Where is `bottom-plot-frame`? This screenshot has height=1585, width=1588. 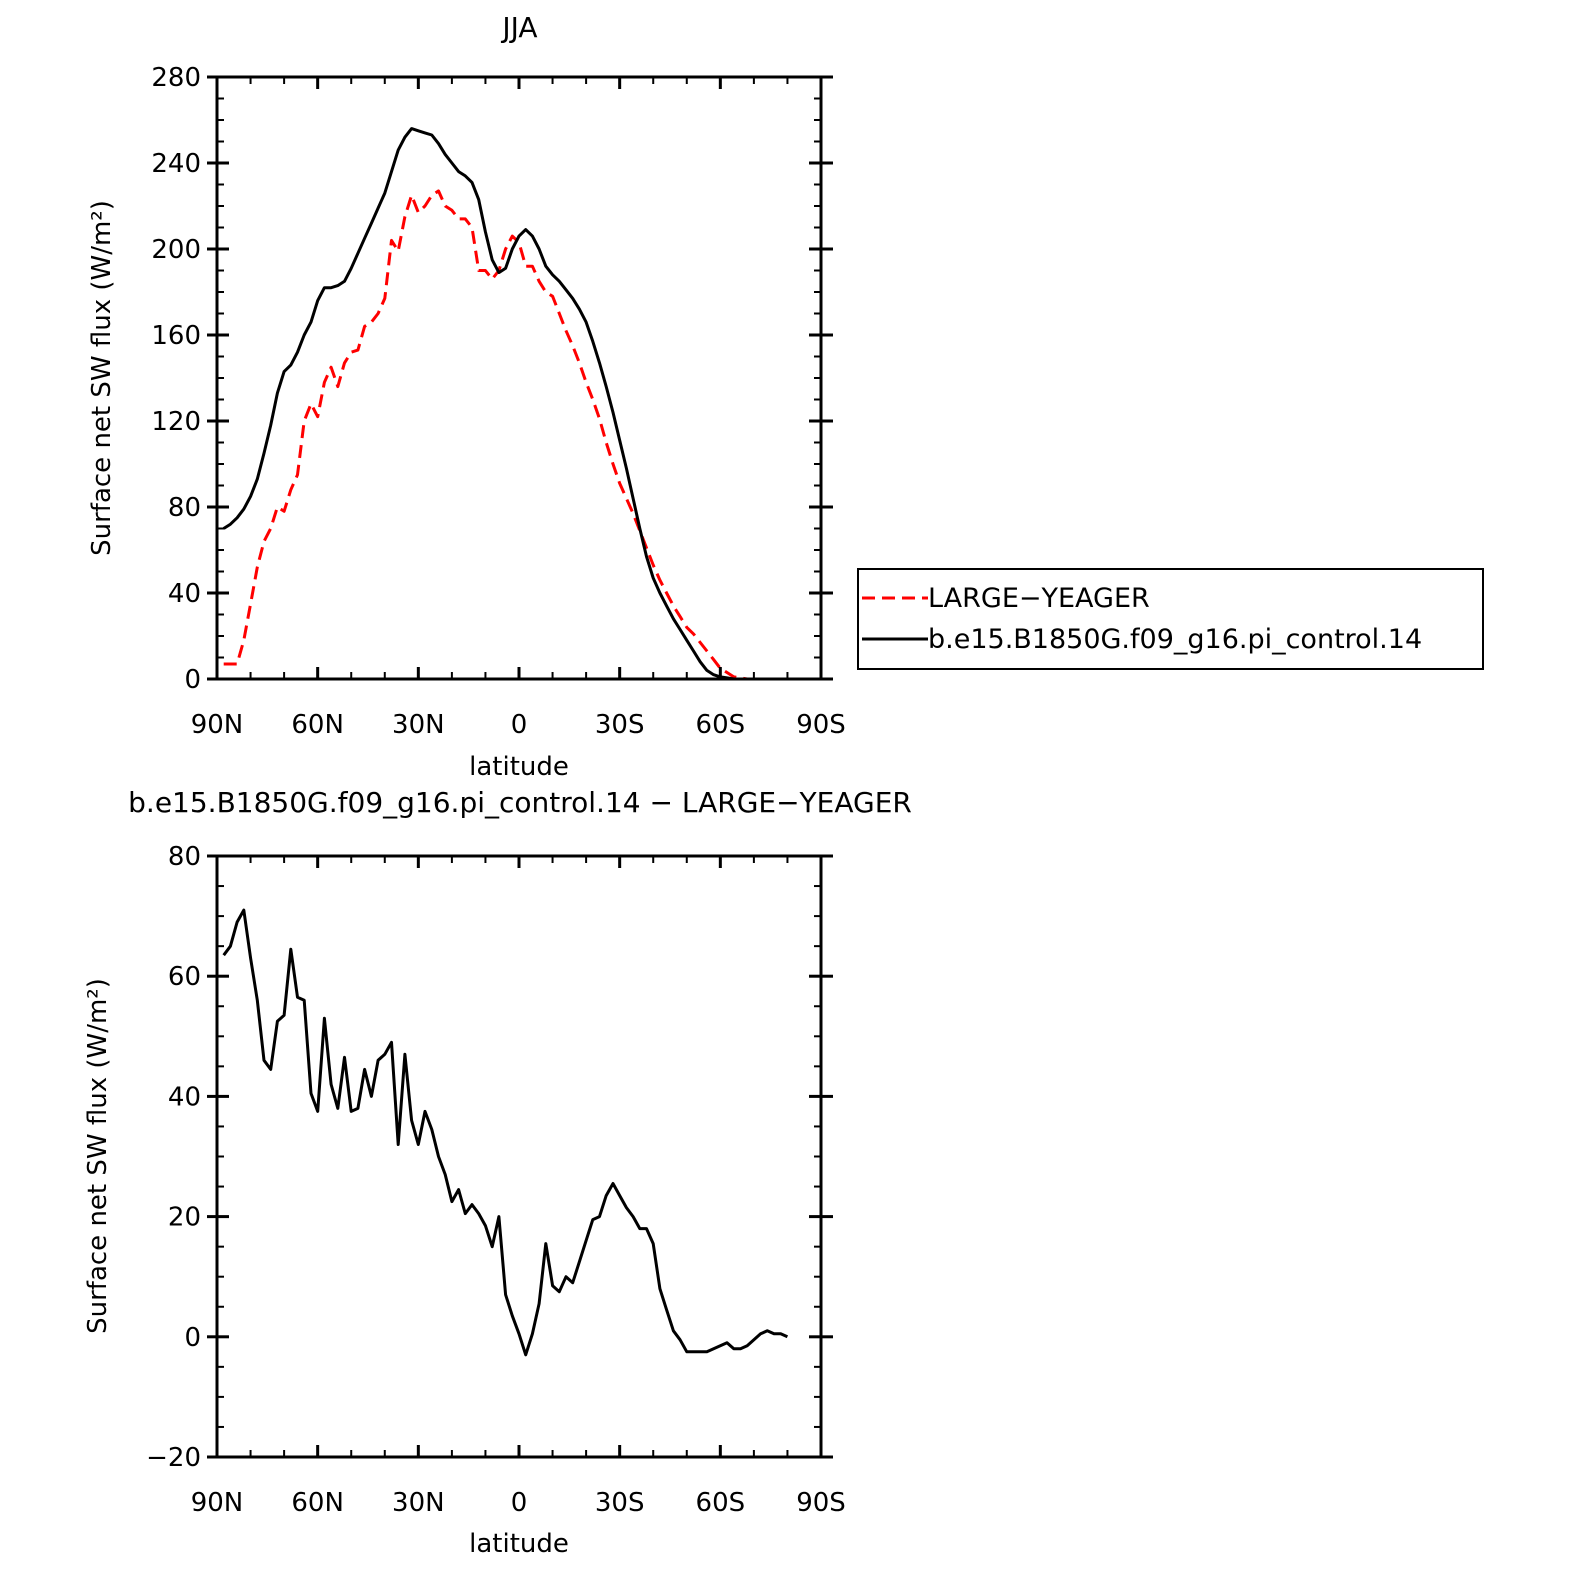 bottom-plot-frame is located at coordinates (519, 1156).